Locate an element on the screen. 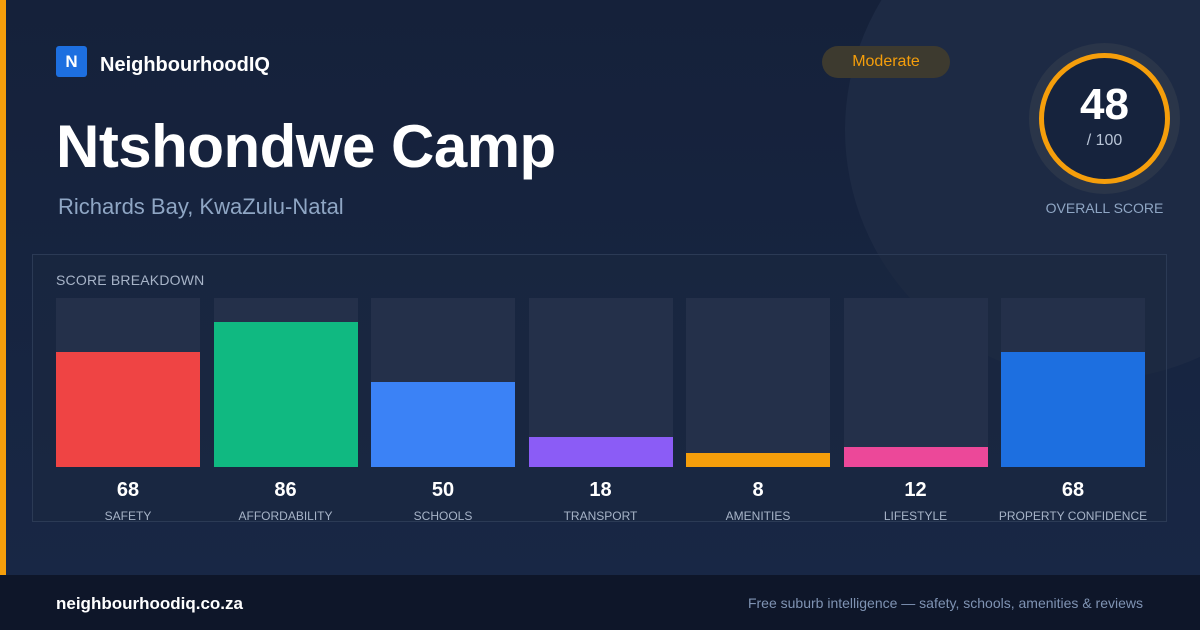  overall-score-ring: 48 / 100 is located at coordinates (1104, 118).